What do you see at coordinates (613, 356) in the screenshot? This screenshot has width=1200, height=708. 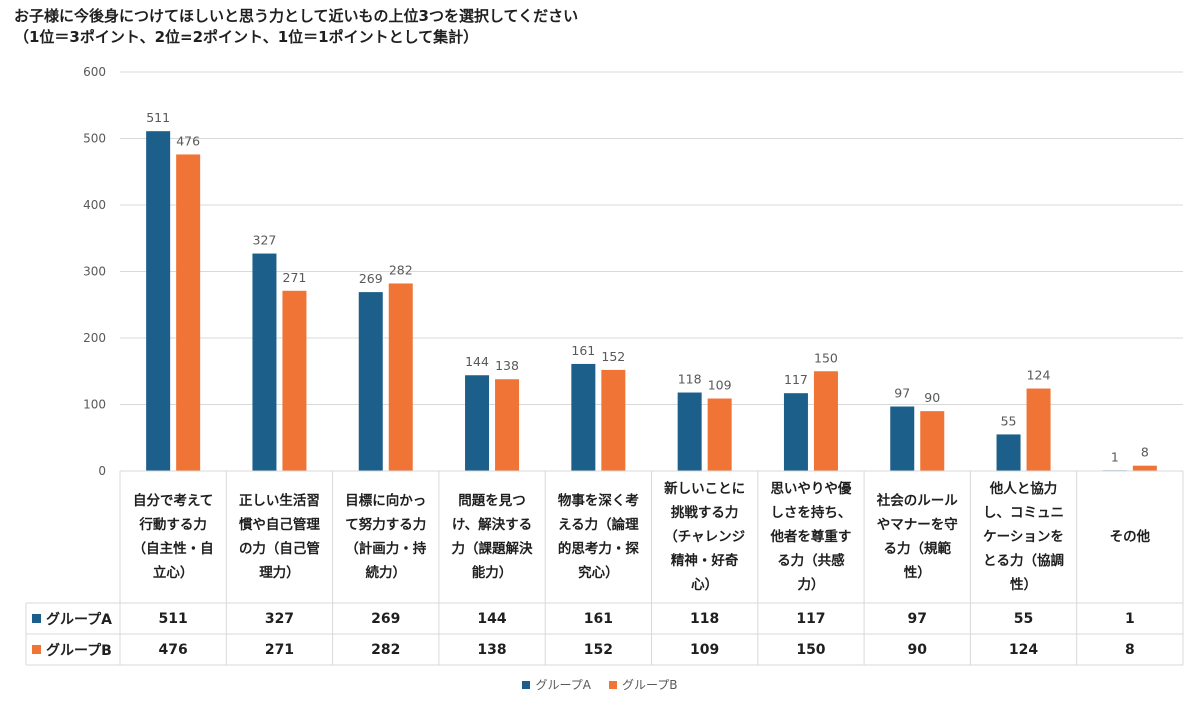 I see `data-label: 152` at bounding box center [613, 356].